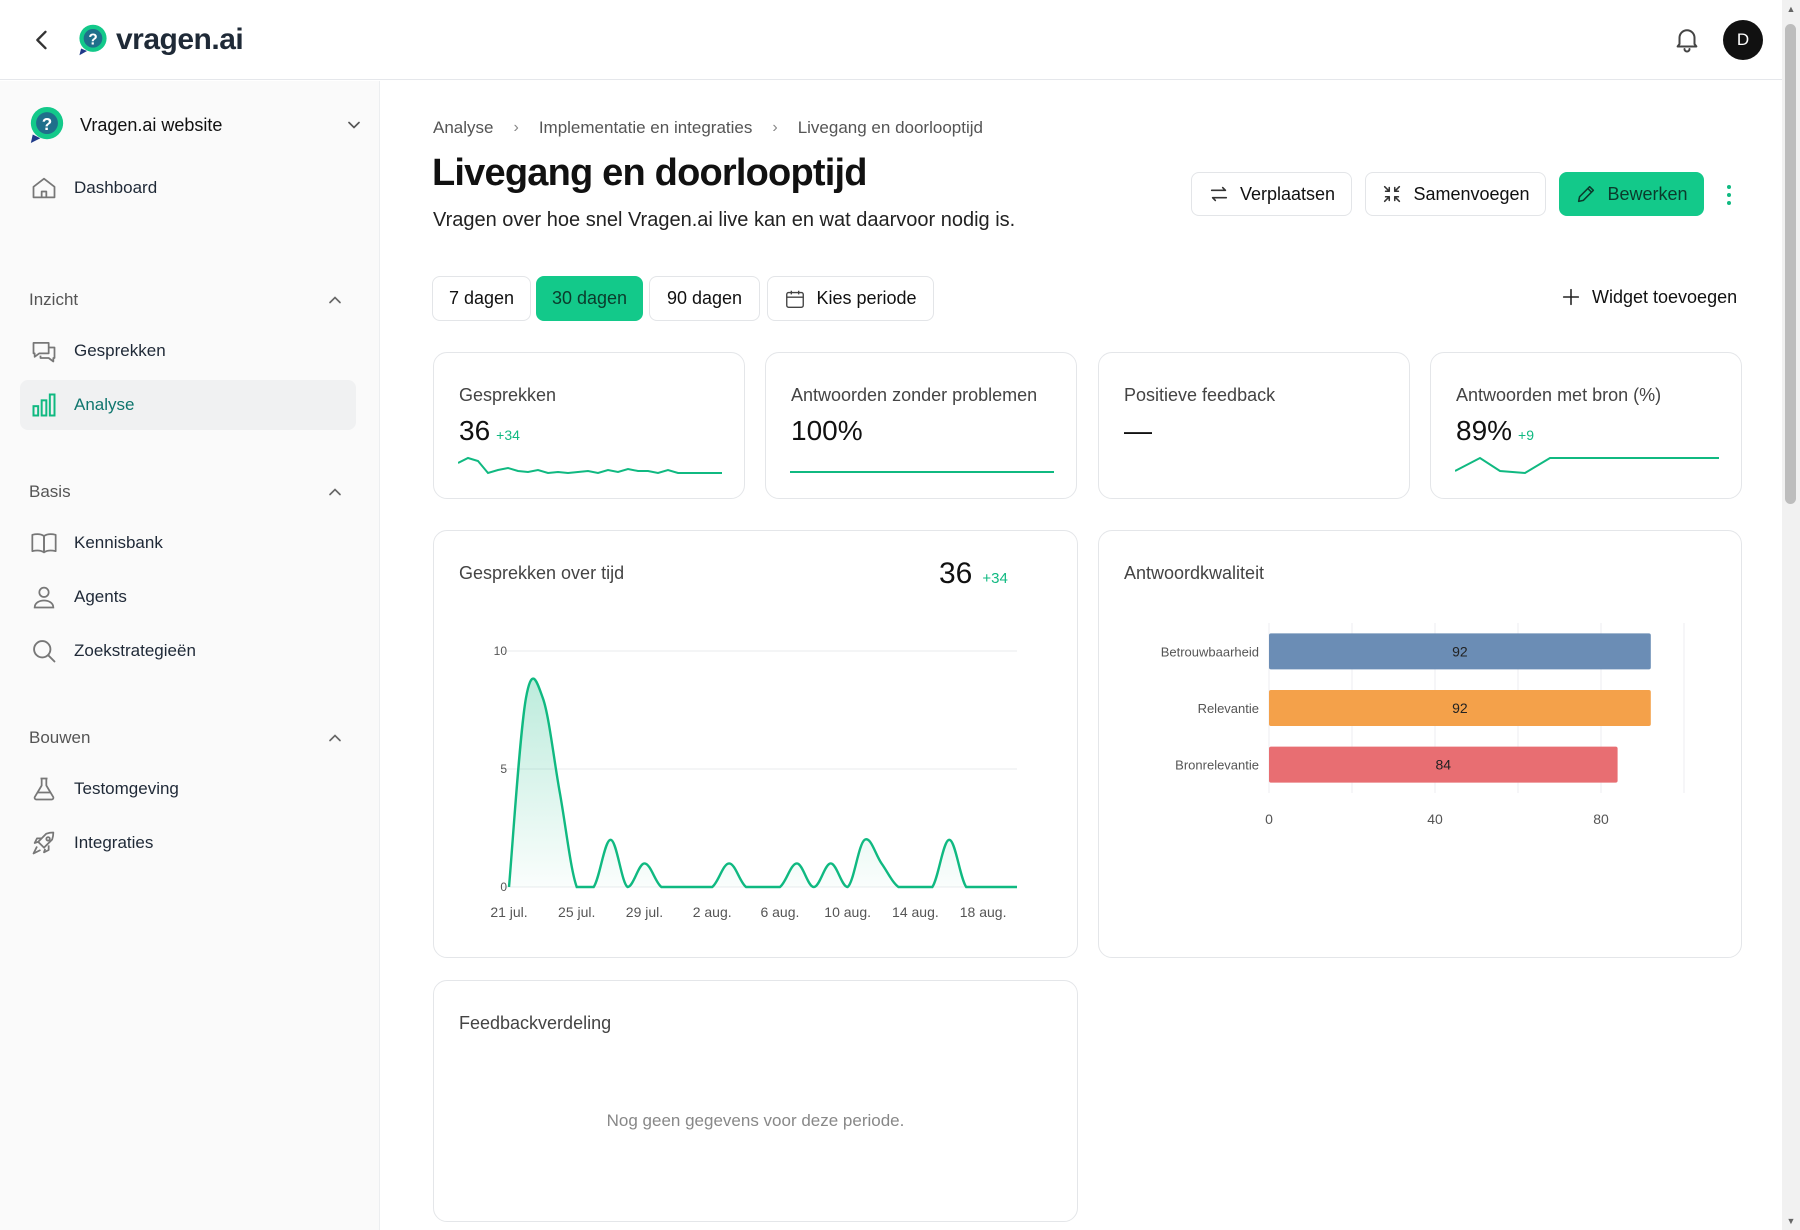 This screenshot has width=1800, height=1230. I want to click on x-tick-label: 10 aug., so click(847, 912).